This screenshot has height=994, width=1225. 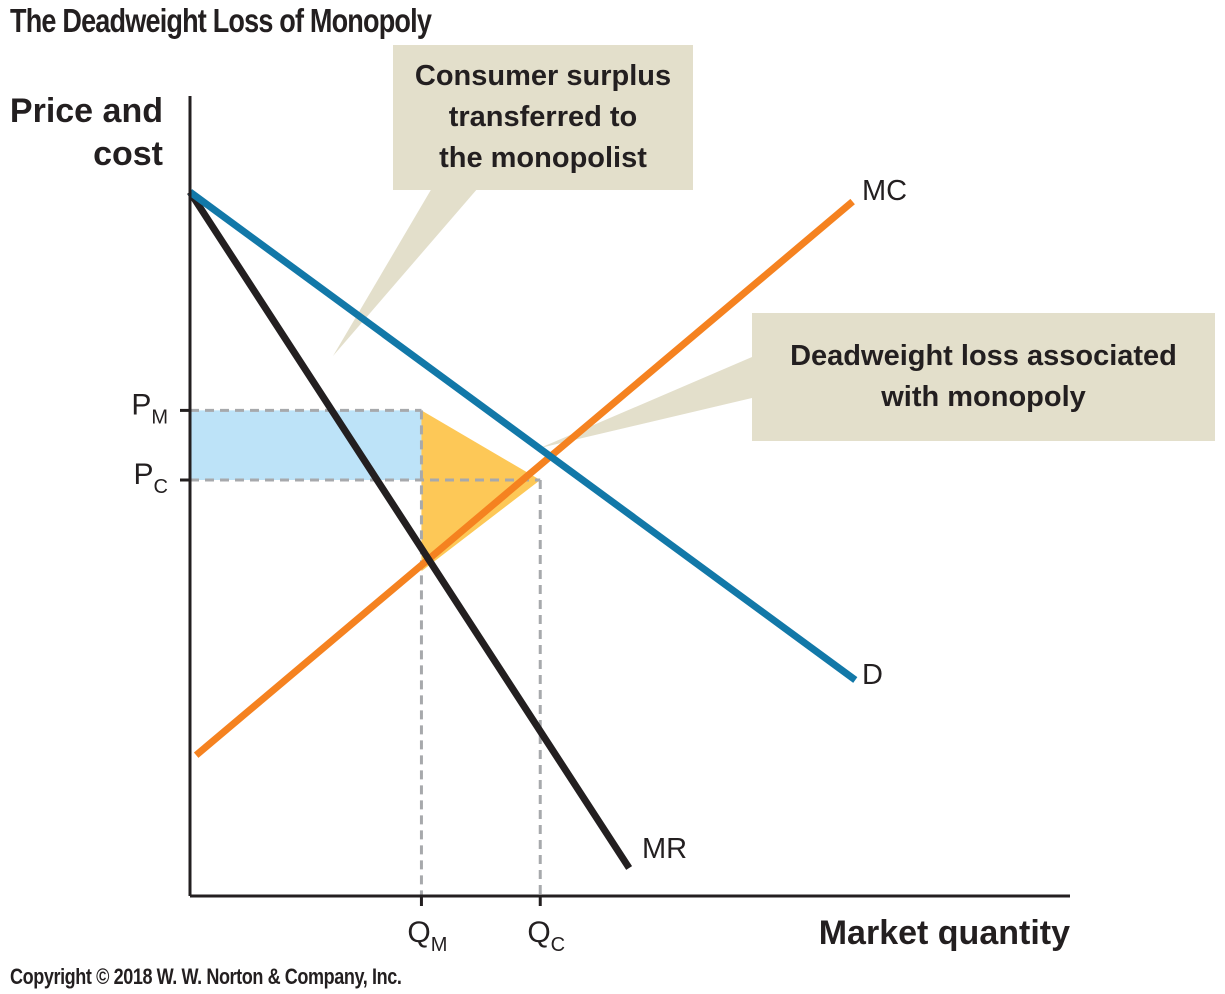 I want to click on mr-curve-label: MR, so click(x=664, y=849).